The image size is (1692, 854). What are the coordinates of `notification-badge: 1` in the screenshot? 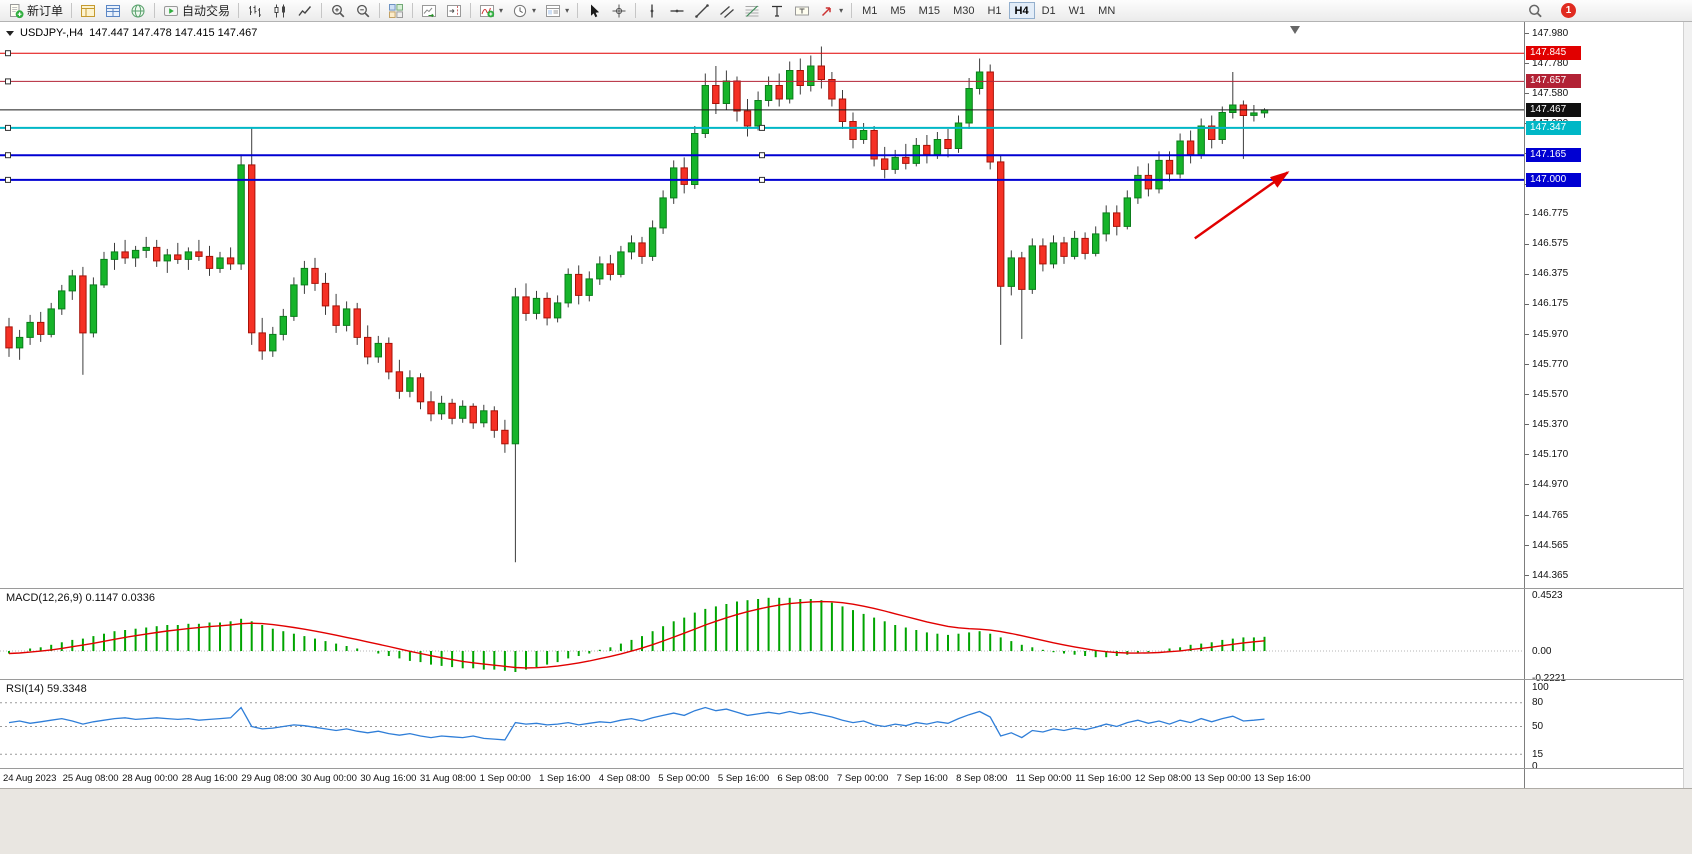 It's located at (1568, 10).